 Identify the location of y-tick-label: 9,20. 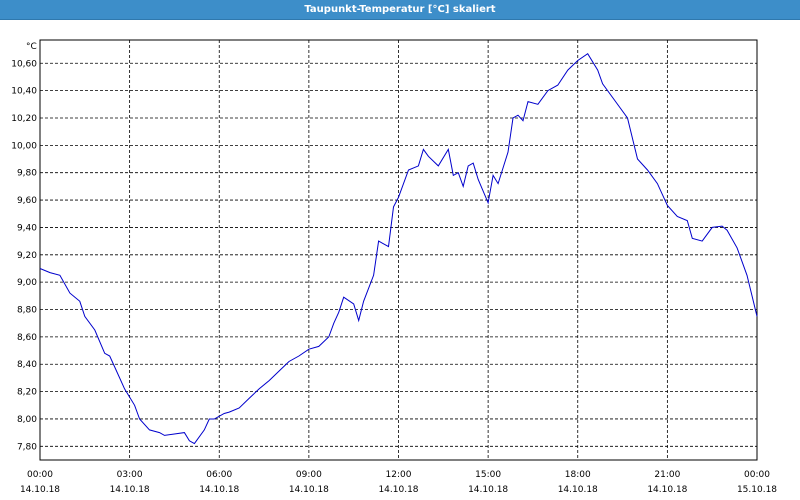
(27, 256).